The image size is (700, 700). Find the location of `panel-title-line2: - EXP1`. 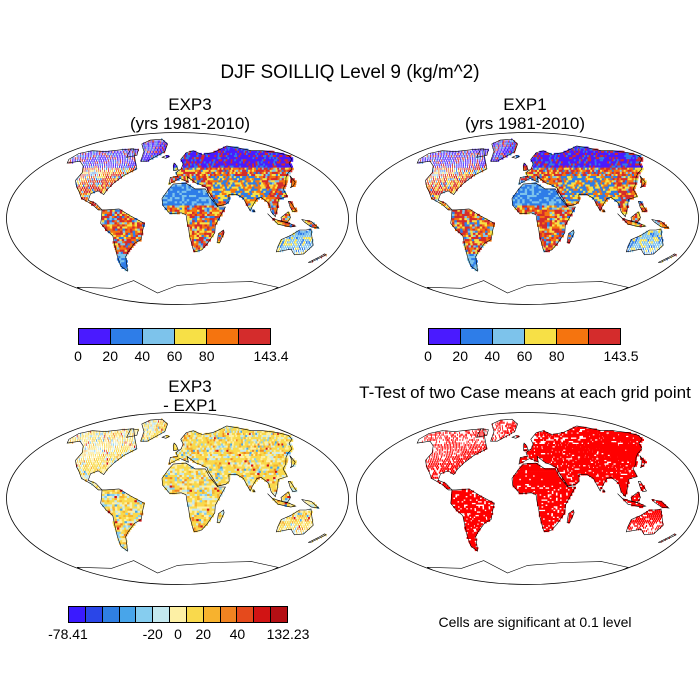

panel-title-line2: - EXP1 is located at coordinates (190, 405).